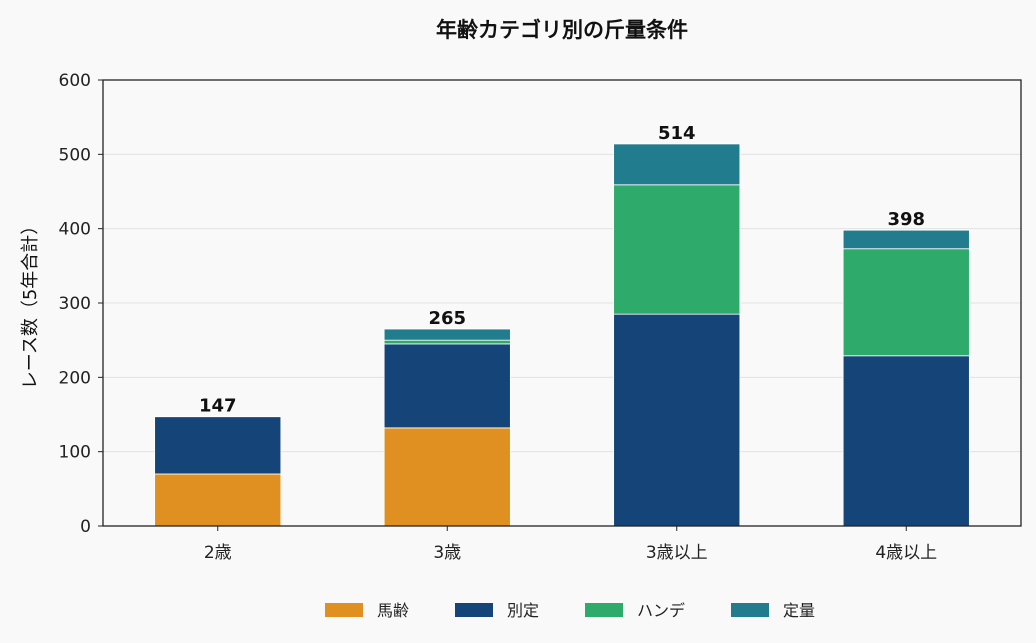 This screenshot has height=643, width=1036. What do you see at coordinates (661, 610) in the screenshot?
I see `legend-label: ハンデ` at bounding box center [661, 610].